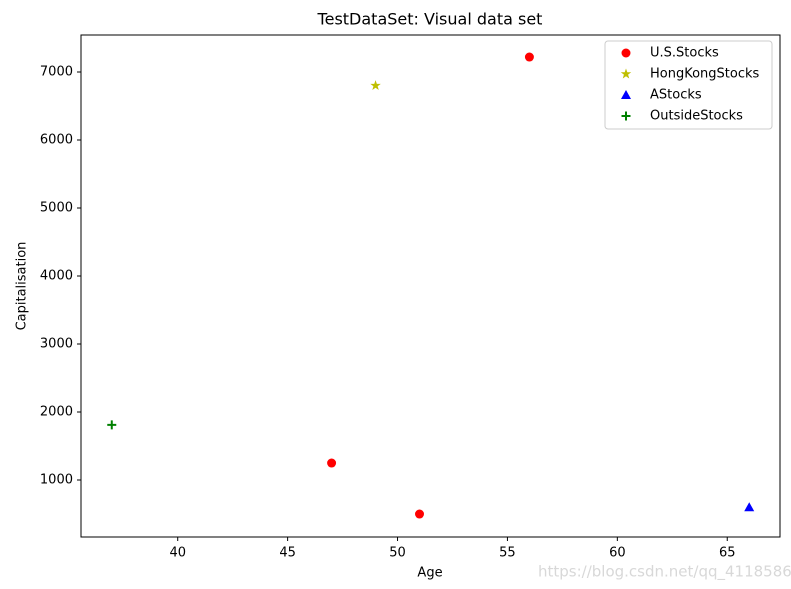 The image size is (791, 589). I want to click on x-tick-label: 60, so click(617, 553).